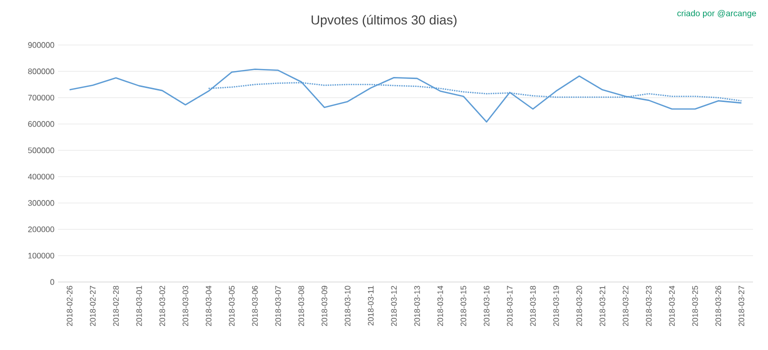 The image size is (768, 350). I want to click on x-tick-label: 2018-03-03, so click(185, 306).